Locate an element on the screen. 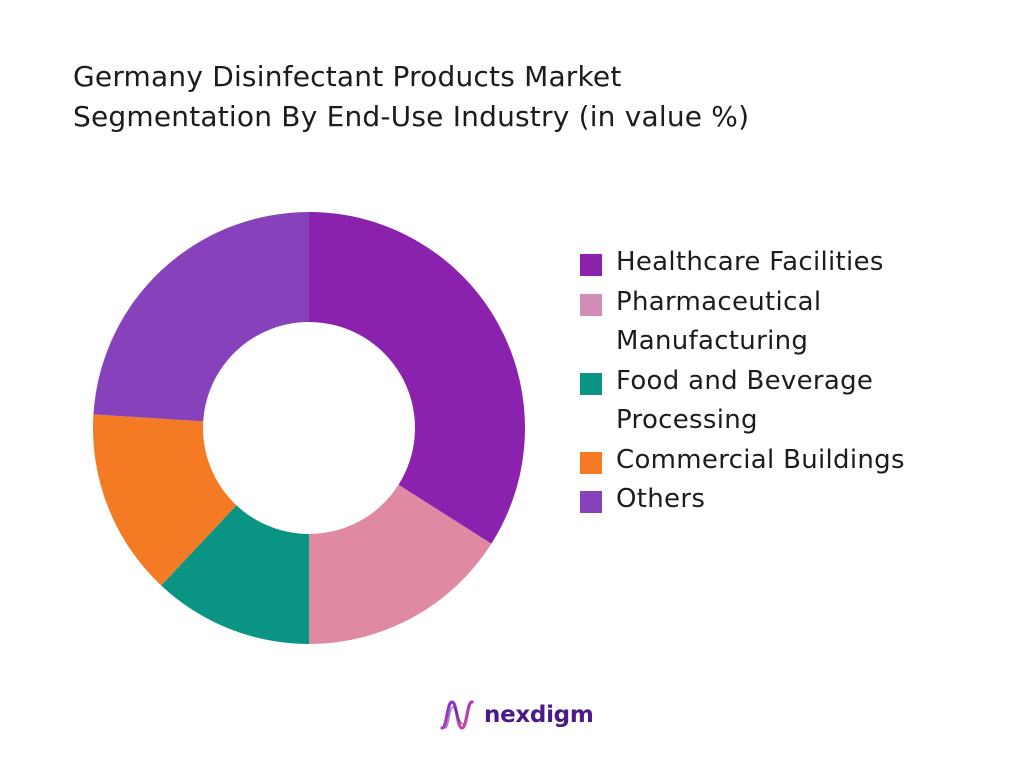  legend-label: Others is located at coordinates (661, 499).